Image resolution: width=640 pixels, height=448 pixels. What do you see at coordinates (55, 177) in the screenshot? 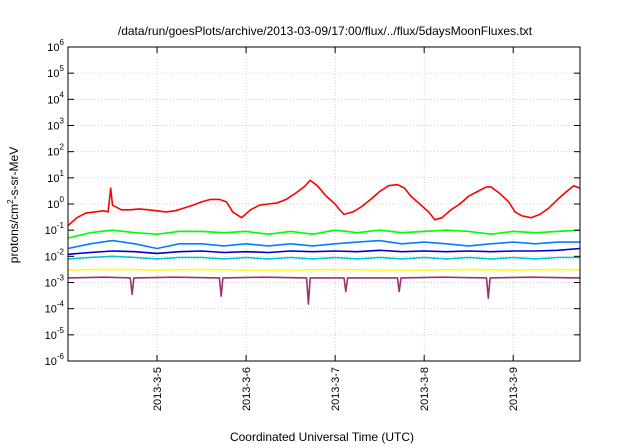
I see `y-tick-label: 10¹` at bounding box center [55, 177].